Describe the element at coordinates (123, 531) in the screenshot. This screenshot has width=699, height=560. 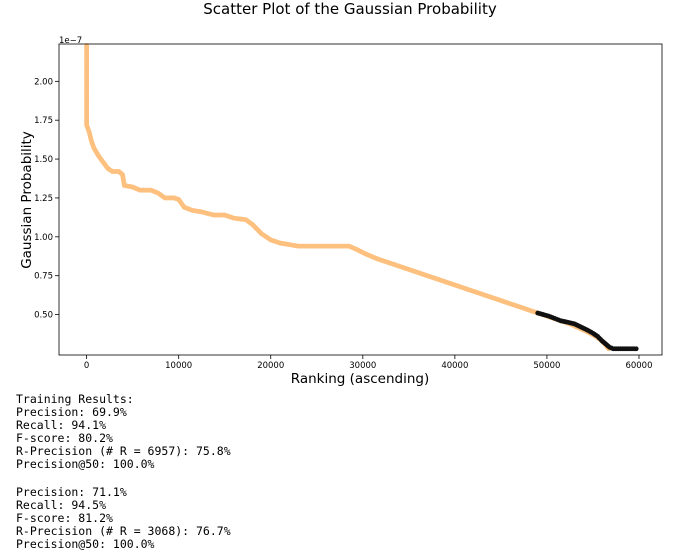
I see `result-line: R-Precision (# R = 3068): 76.7%` at that location.